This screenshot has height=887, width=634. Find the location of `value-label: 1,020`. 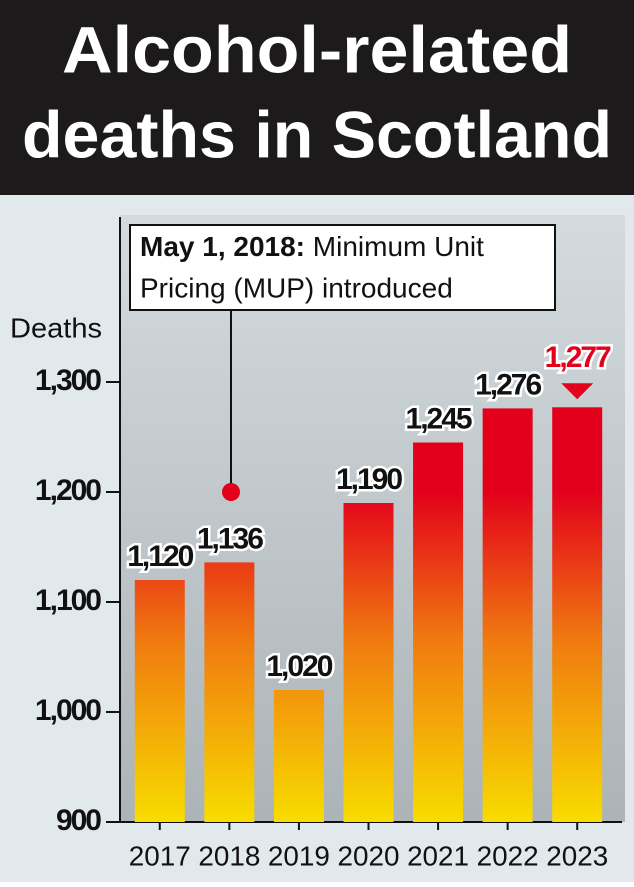

value-label: 1,020 is located at coordinates (299, 666).